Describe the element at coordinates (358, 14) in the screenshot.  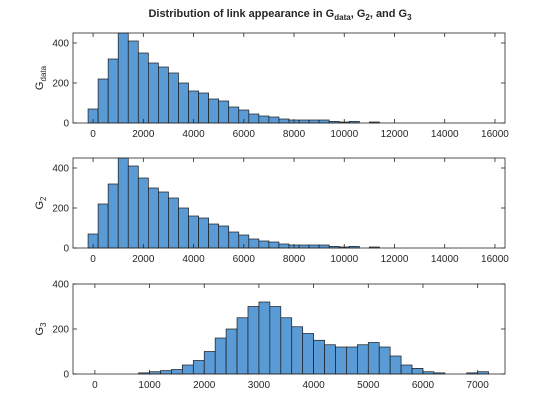
I see `title-sep-1: , G` at that location.